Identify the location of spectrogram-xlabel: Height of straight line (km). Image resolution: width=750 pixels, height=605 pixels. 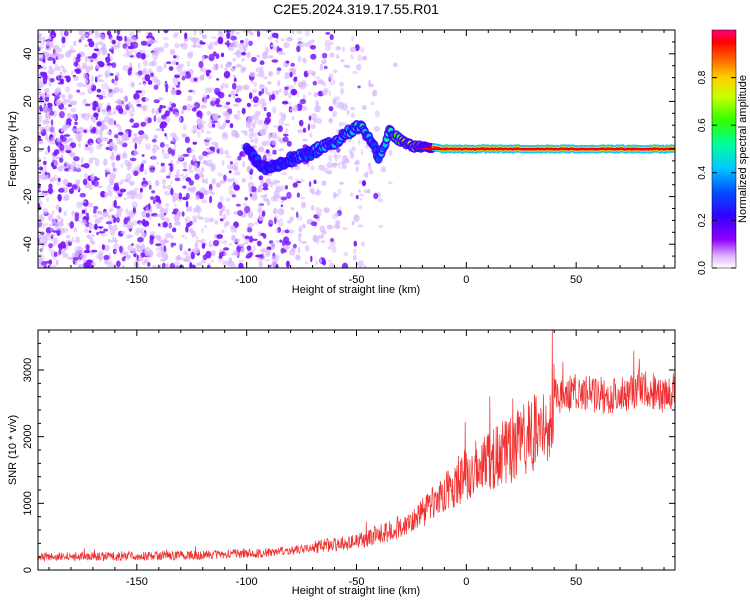
(356, 290).